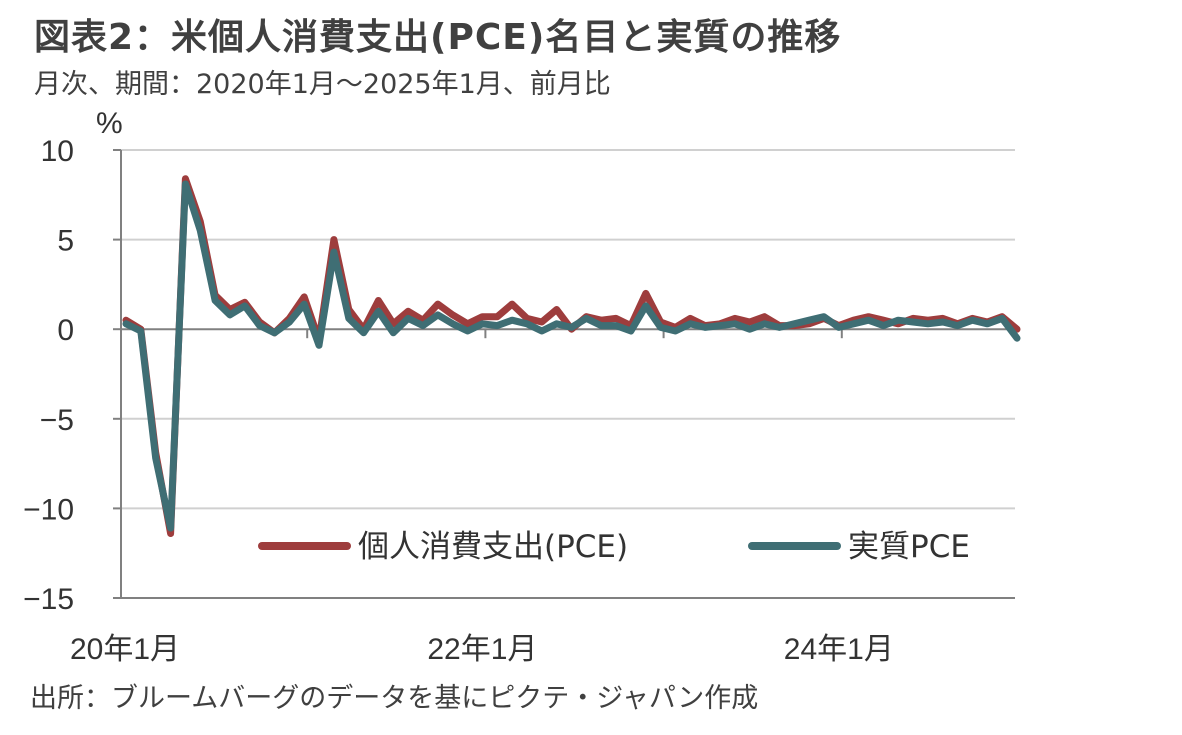 Image resolution: width=1182 pixels, height=735 pixels. Describe the element at coordinates (394, 698) in the screenshot. I see `source-note: 出所：ブルームバーグのデータを基にピクテ・ジャパン作成` at that location.